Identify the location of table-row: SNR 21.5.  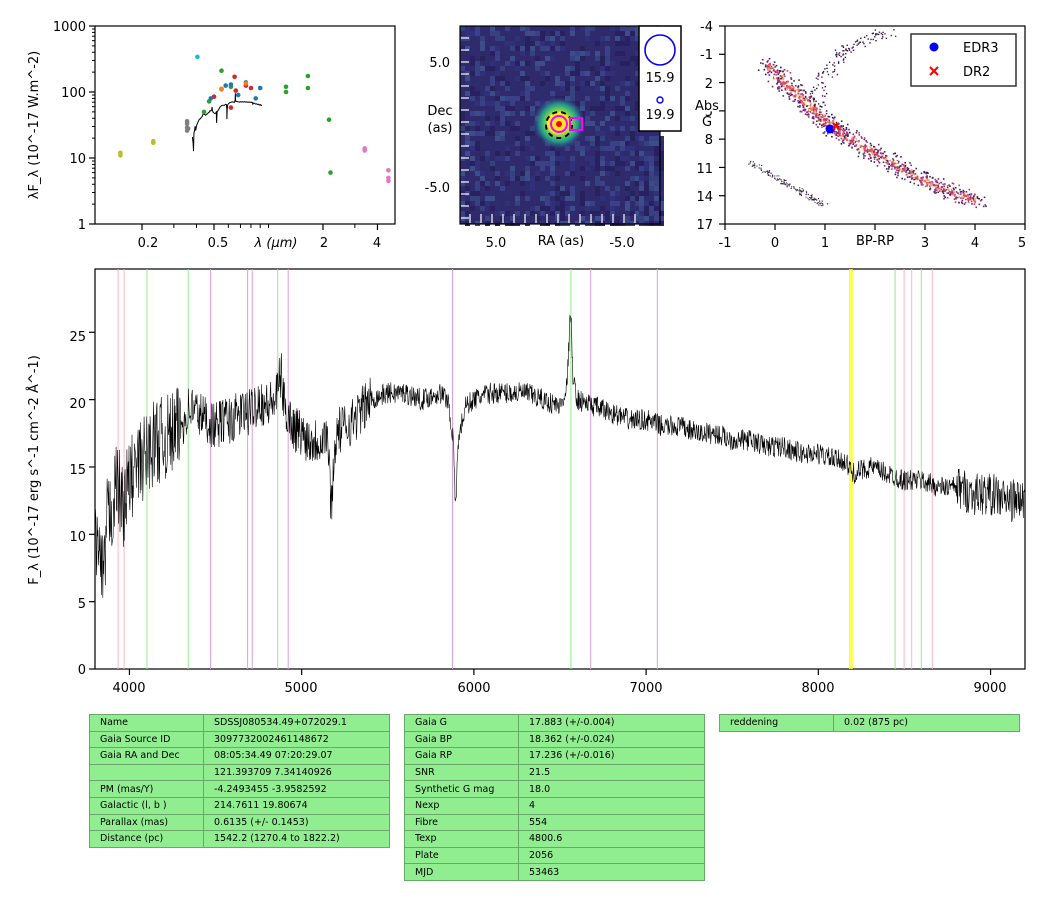
(554, 772).